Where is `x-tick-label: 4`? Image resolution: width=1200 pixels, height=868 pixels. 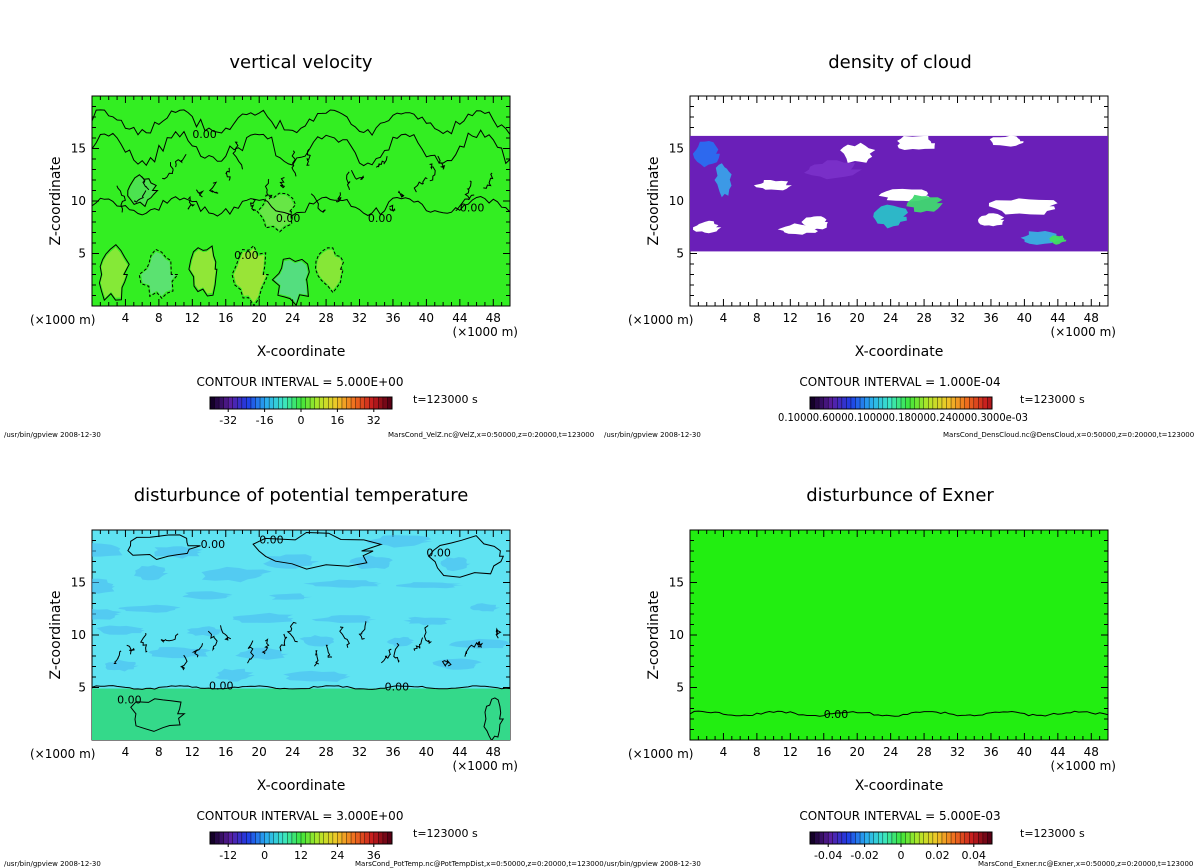 x-tick-label: 4 is located at coordinates (724, 318).